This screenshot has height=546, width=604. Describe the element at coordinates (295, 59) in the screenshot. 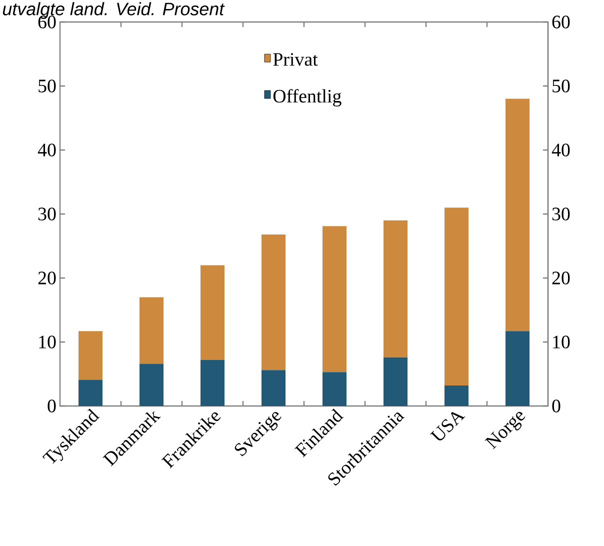

I see `legend-label: Privat` at that location.